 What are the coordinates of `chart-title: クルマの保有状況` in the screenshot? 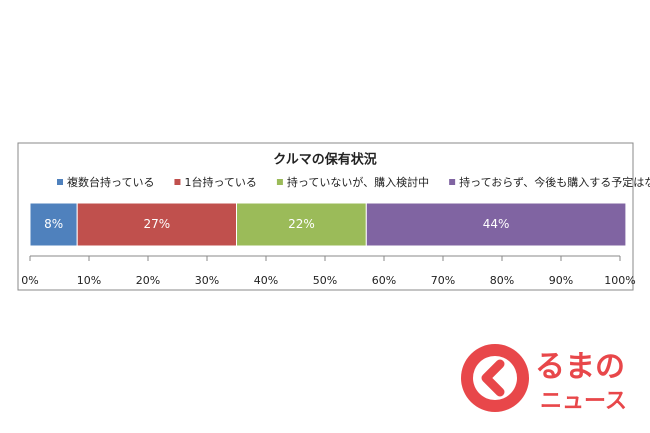 It's located at (325, 160).